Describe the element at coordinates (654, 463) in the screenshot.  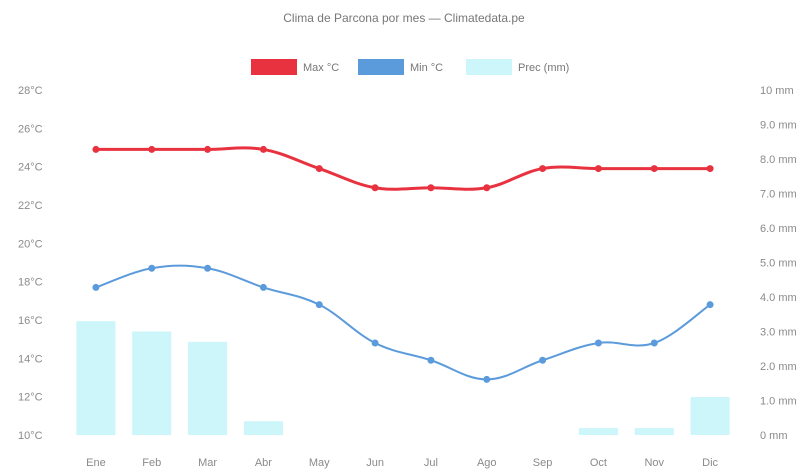
I see `x-tick-label: Nov` at that location.